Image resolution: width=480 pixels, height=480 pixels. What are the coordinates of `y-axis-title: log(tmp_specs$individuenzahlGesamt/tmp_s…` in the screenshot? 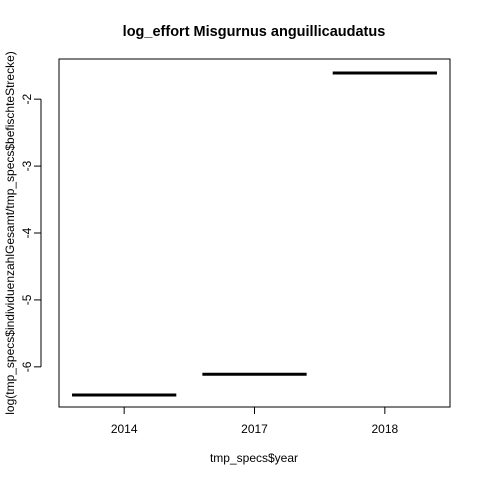 It's located at (10, 233).